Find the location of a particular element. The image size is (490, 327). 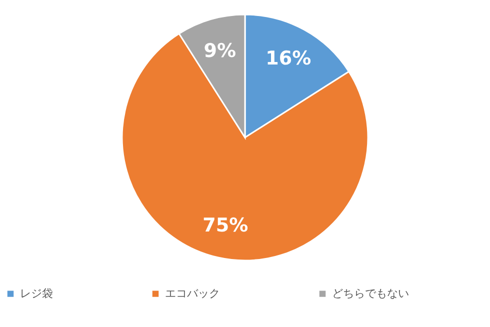

data-label: 9% is located at coordinates (220, 51).